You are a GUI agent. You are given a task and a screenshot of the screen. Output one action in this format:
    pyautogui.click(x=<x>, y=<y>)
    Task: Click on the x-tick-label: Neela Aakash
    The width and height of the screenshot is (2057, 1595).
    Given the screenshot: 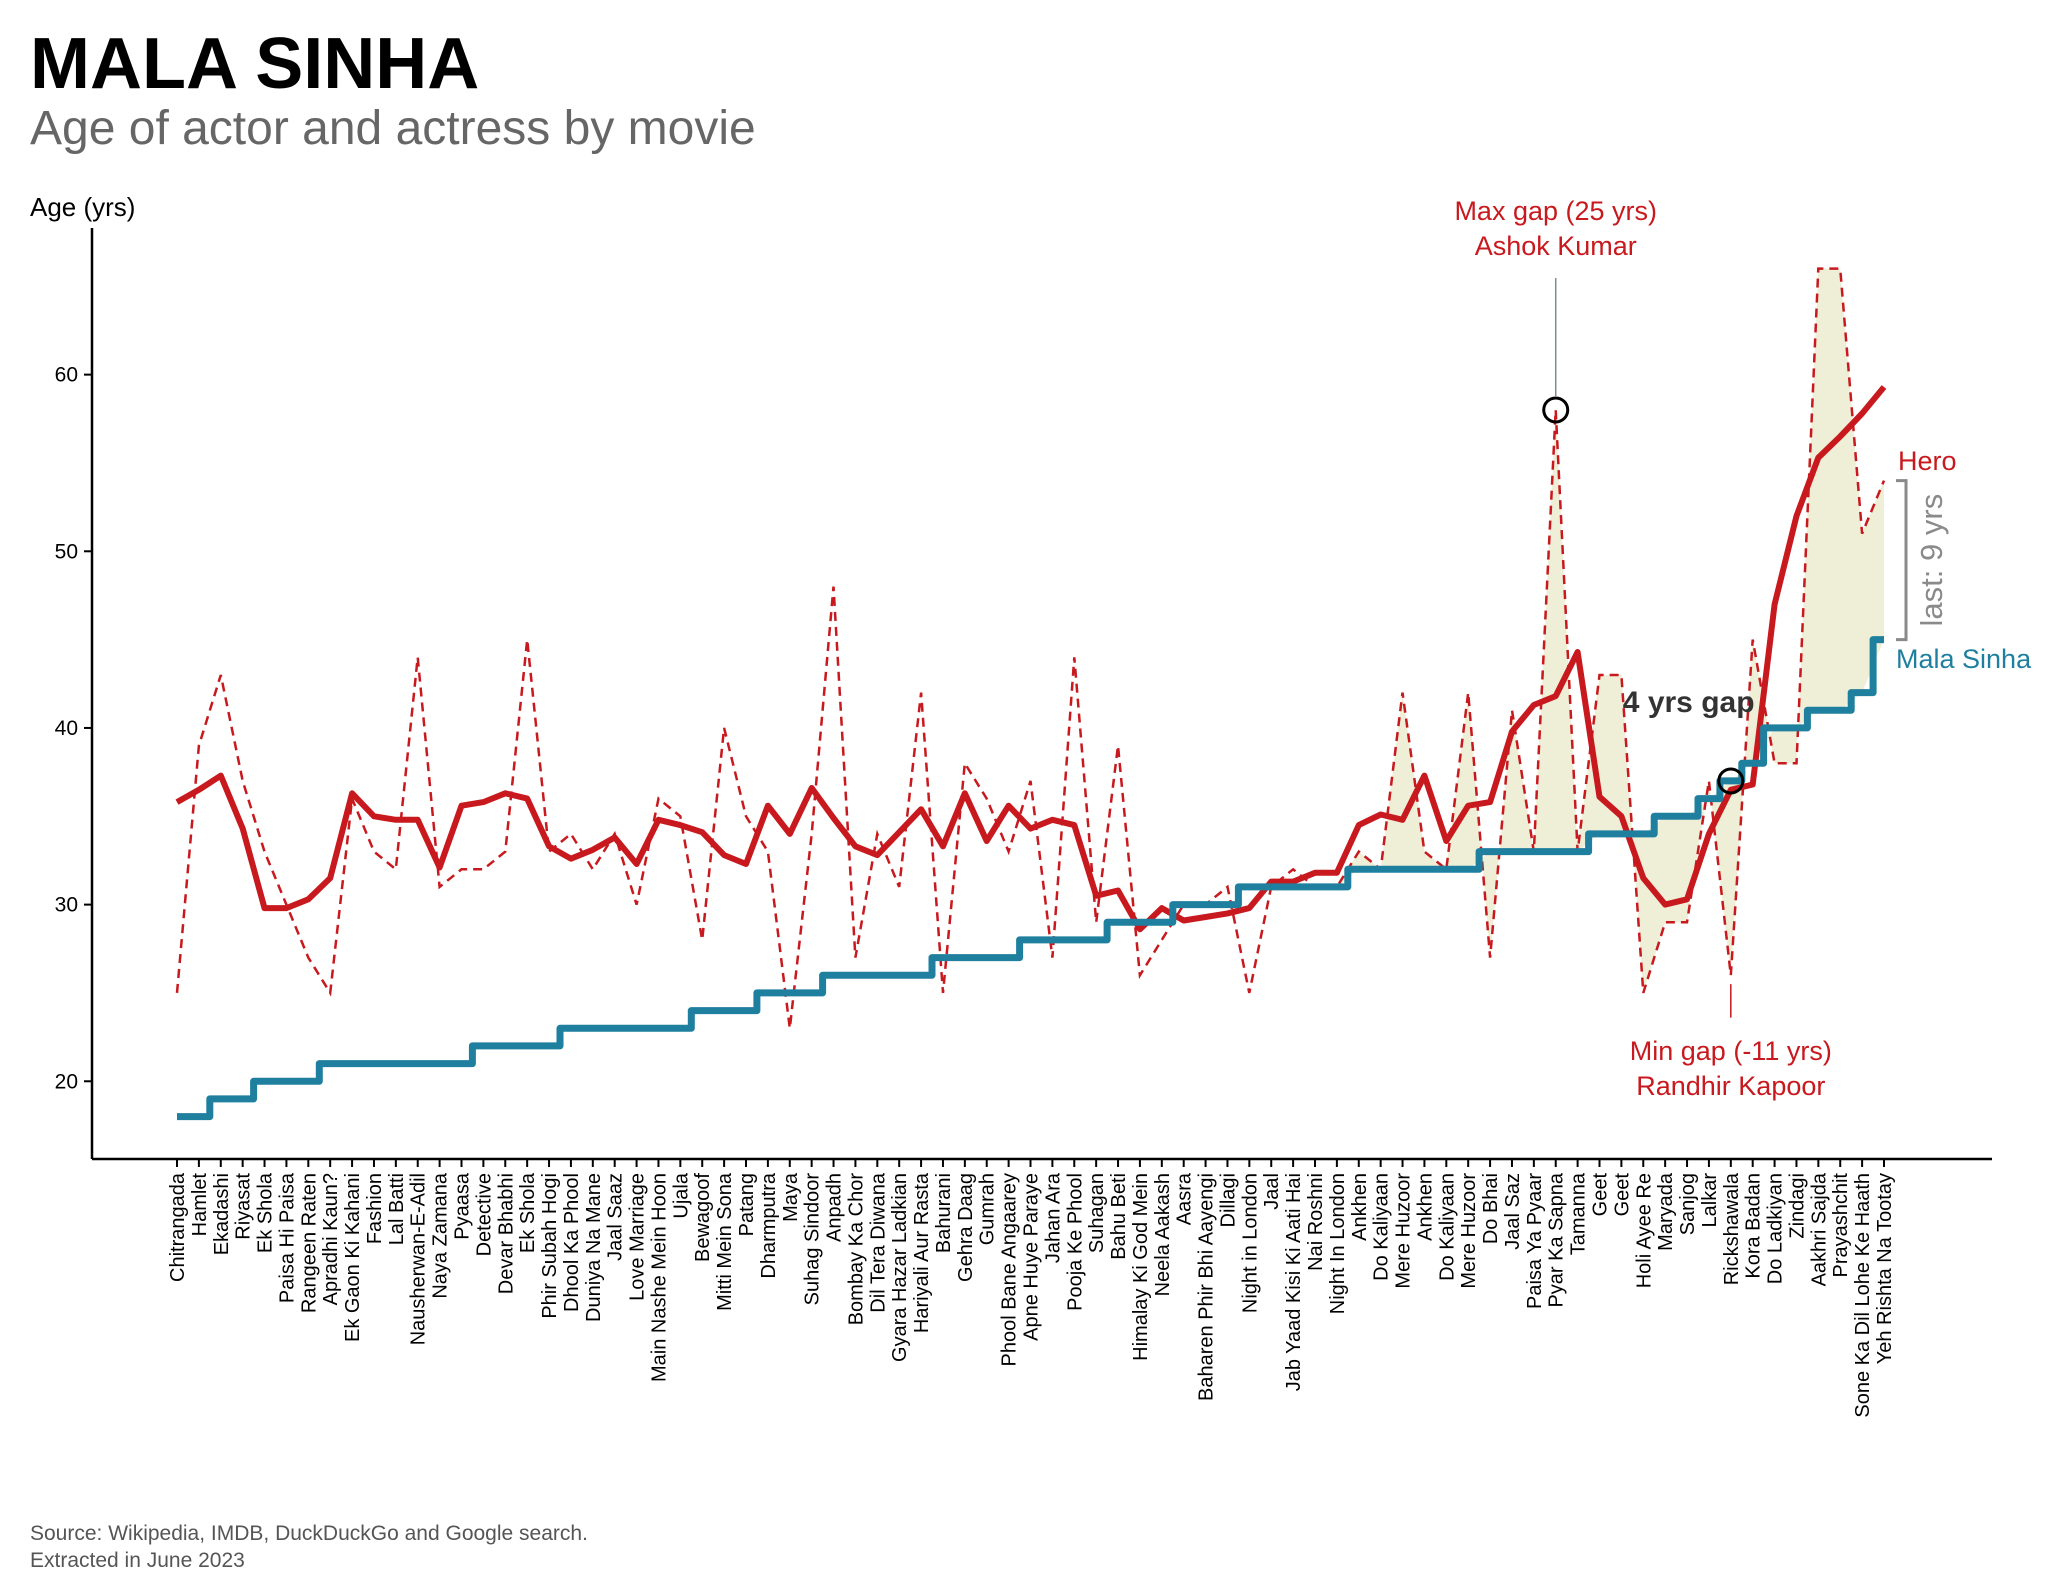 What is the action you would take?
    pyautogui.click(x=1163, y=1234)
    